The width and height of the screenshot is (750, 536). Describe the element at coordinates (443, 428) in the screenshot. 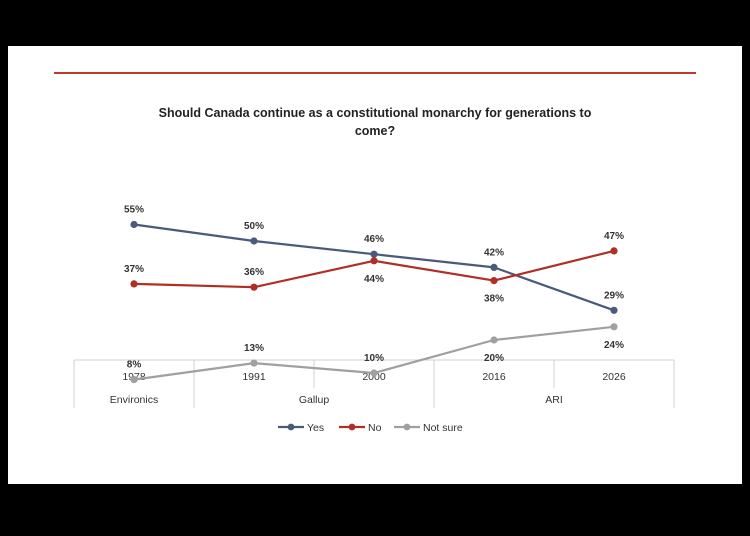

I see `legend-label-not_sure: Not sure` at that location.